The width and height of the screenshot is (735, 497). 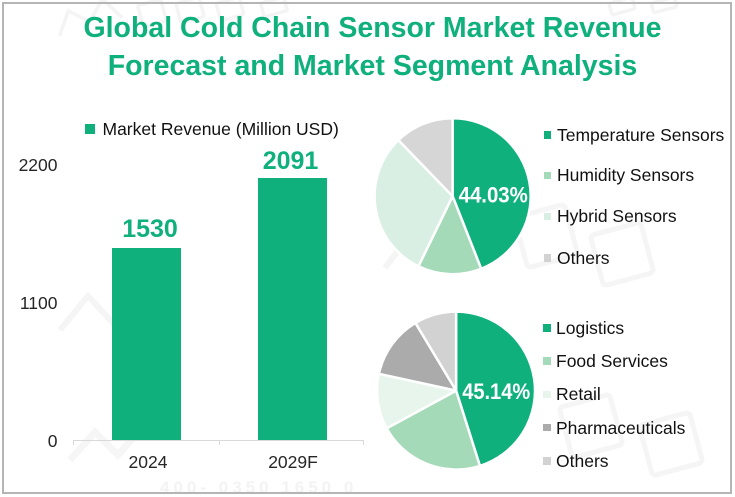 I want to click on svg-text: 45.14%, so click(x=496, y=391).